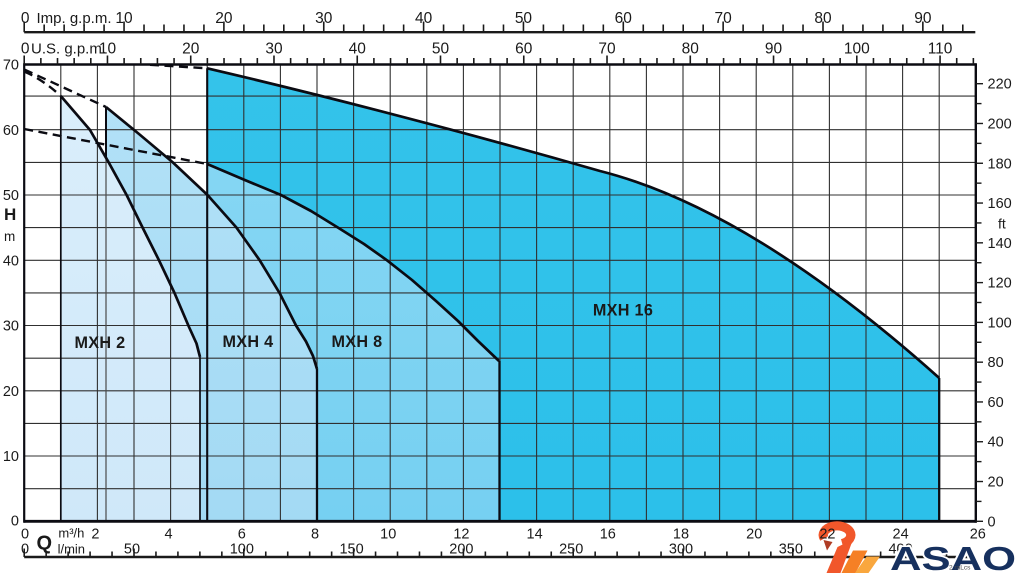 This screenshot has width=1018, height=573. Describe the element at coordinates (9, 236) in the screenshot. I see `svg-text: m` at that location.